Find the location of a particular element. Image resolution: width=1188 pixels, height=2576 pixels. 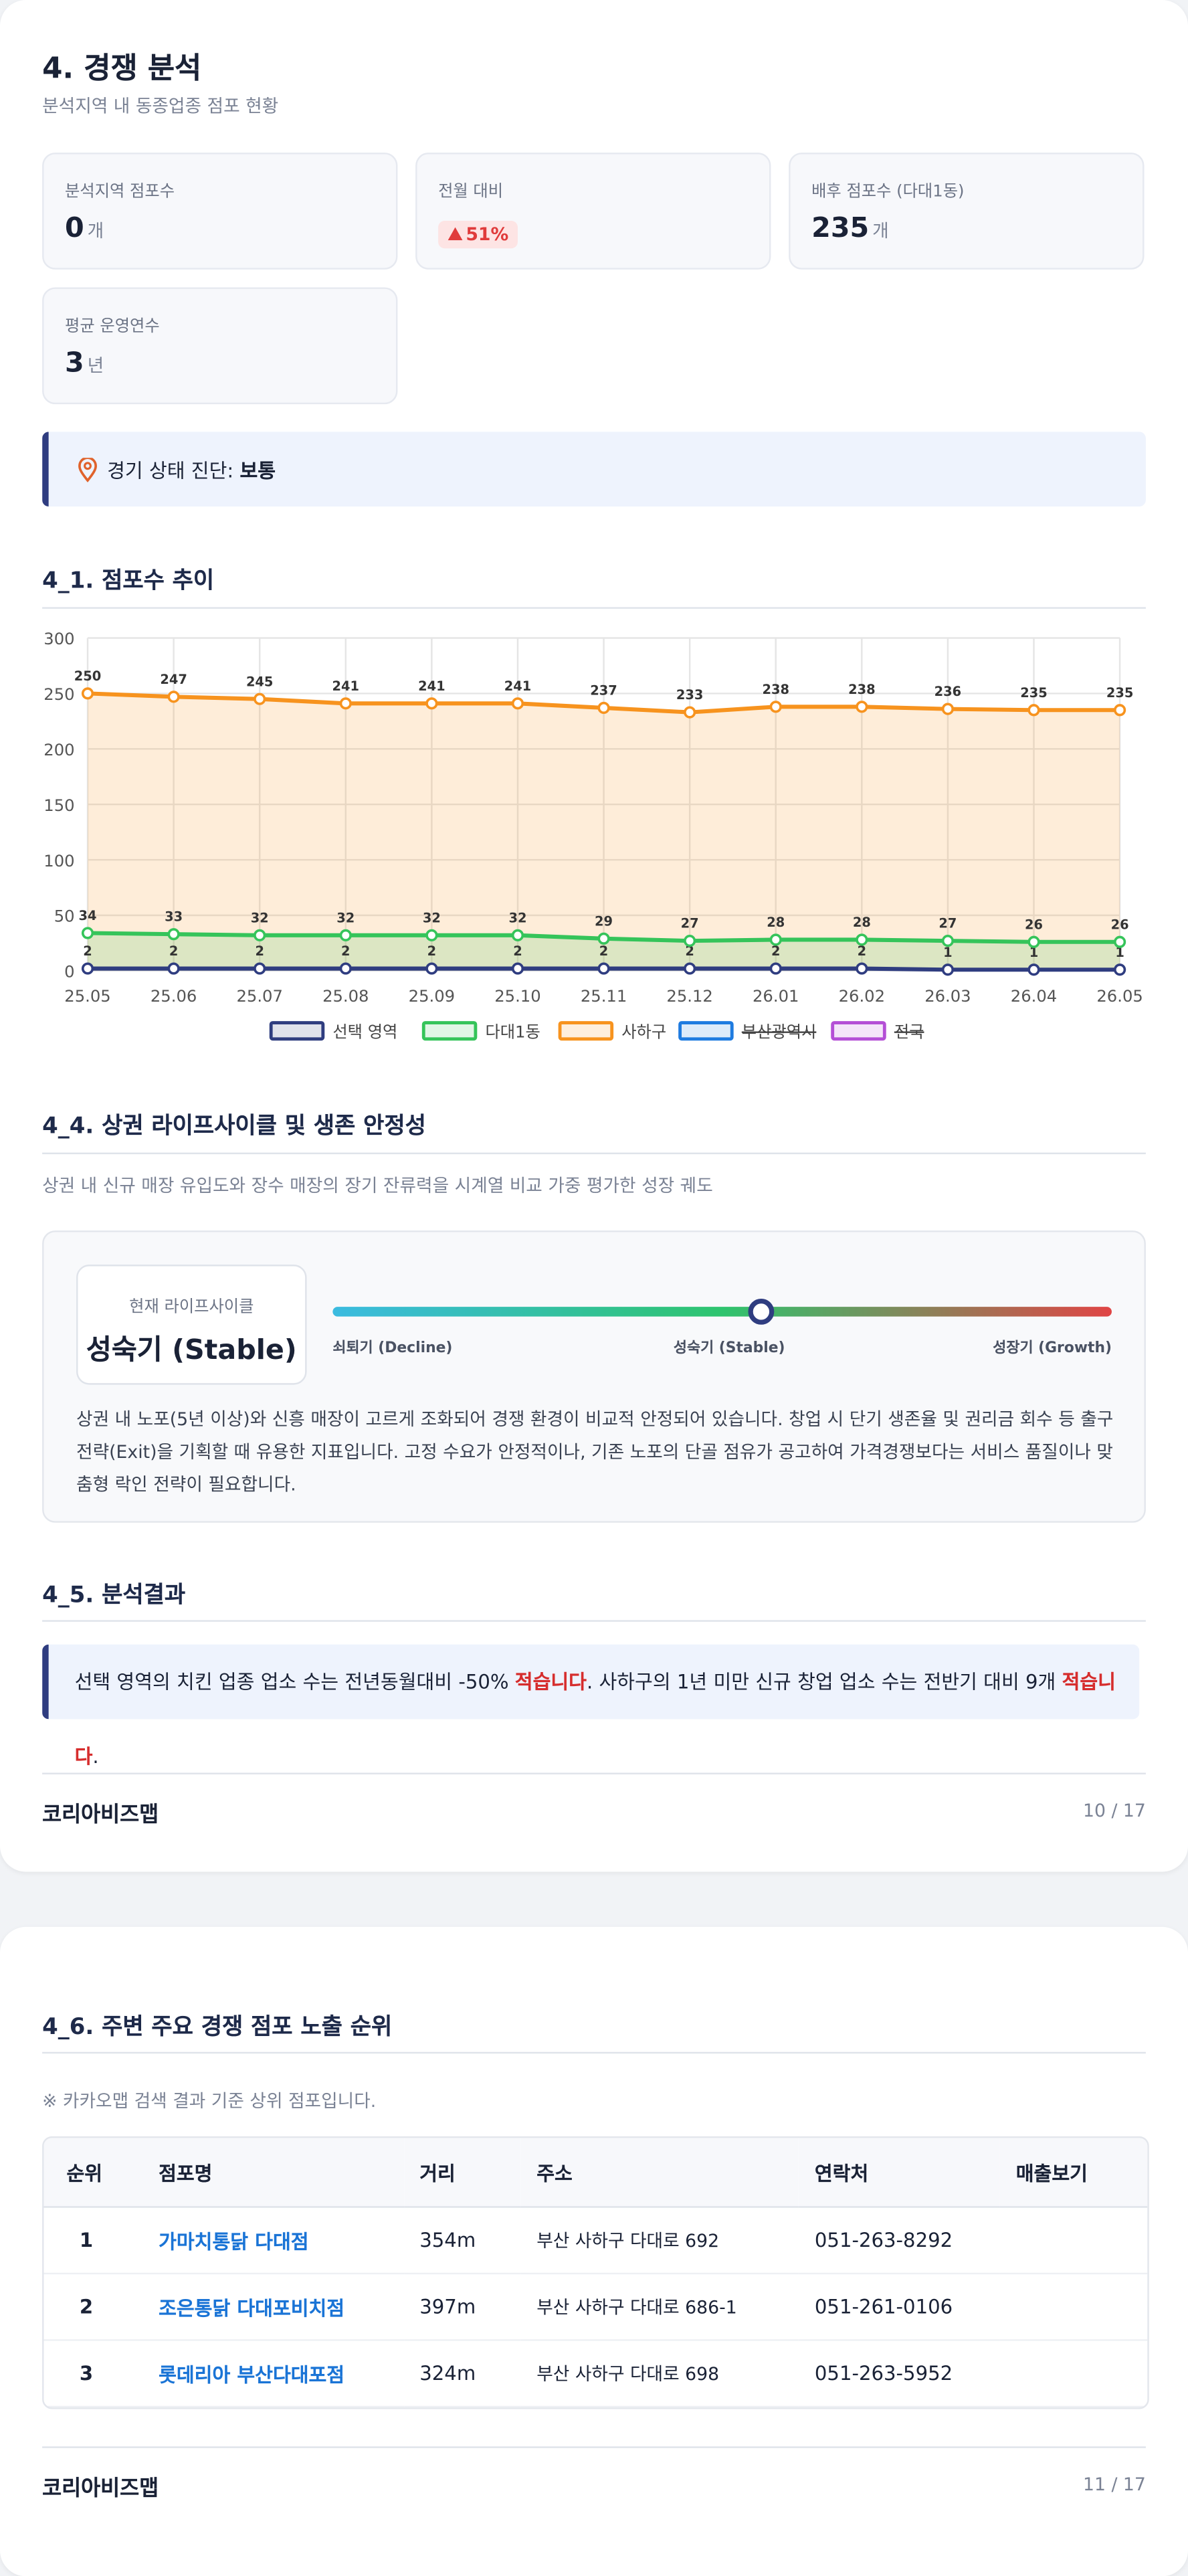

table-cell: 051-263-8292 is located at coordinates (899, 2241).